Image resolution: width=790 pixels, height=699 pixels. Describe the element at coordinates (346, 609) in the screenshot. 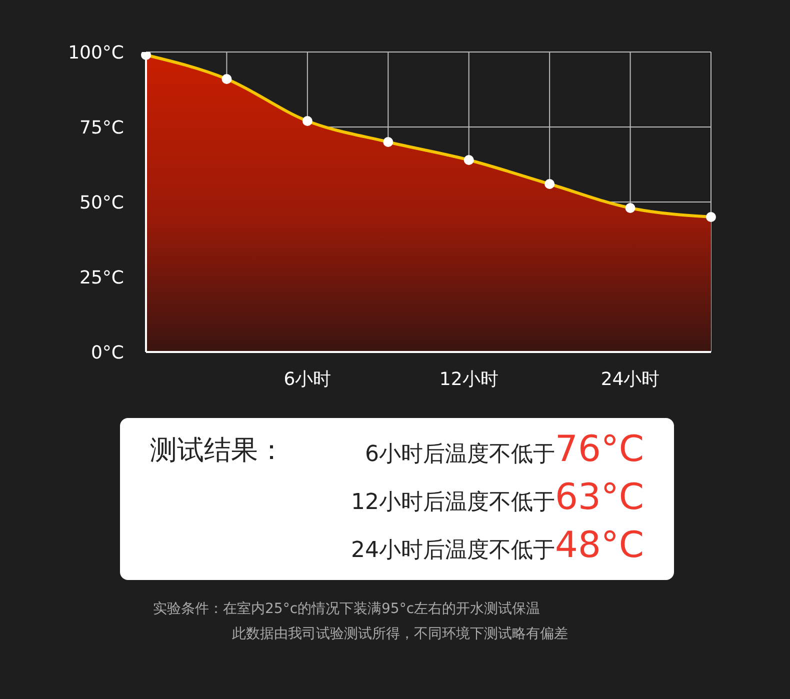

I see `text: 实验条件：在室内25°c的情况下装满95°c左右的开水测试保温` at that location.